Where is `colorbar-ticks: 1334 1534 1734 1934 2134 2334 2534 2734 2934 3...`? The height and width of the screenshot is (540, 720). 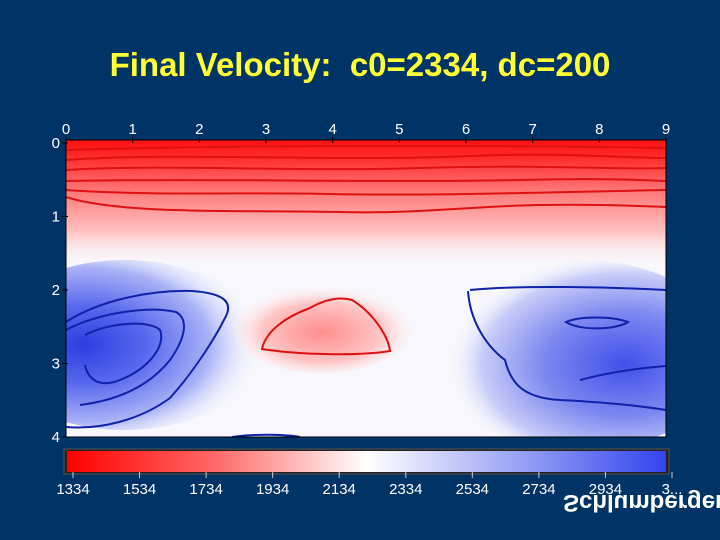 colorbar-ticks: 1334 1534 1734 1934 2134 2334 2534 2734 2934 3... is located at coordinates (369, 485).